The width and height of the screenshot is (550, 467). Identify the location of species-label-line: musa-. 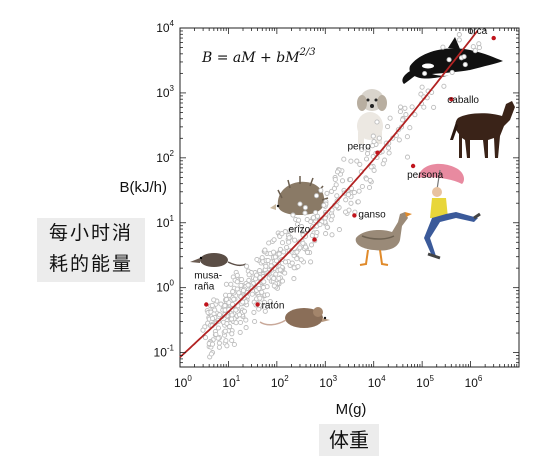
(208, 276).